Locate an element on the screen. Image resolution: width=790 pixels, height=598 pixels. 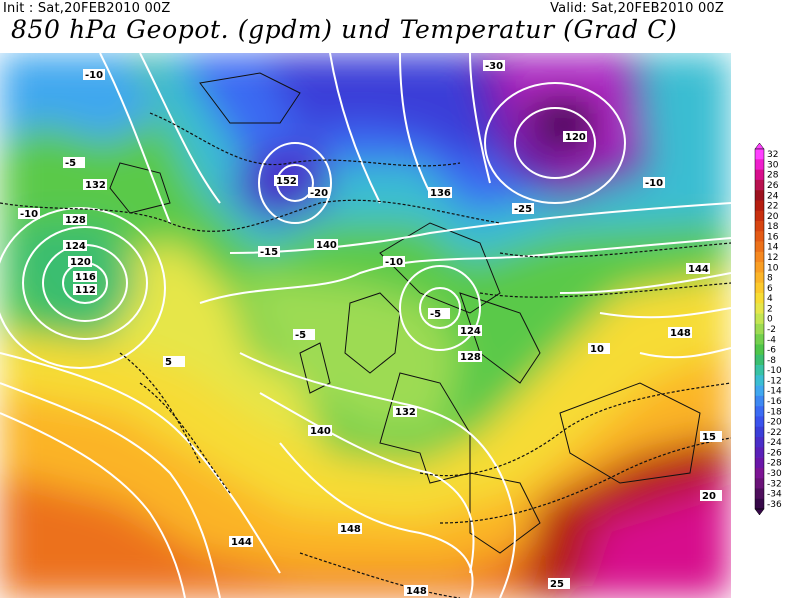
legend-tick-label: 22 is located at coordinates (772, 207).